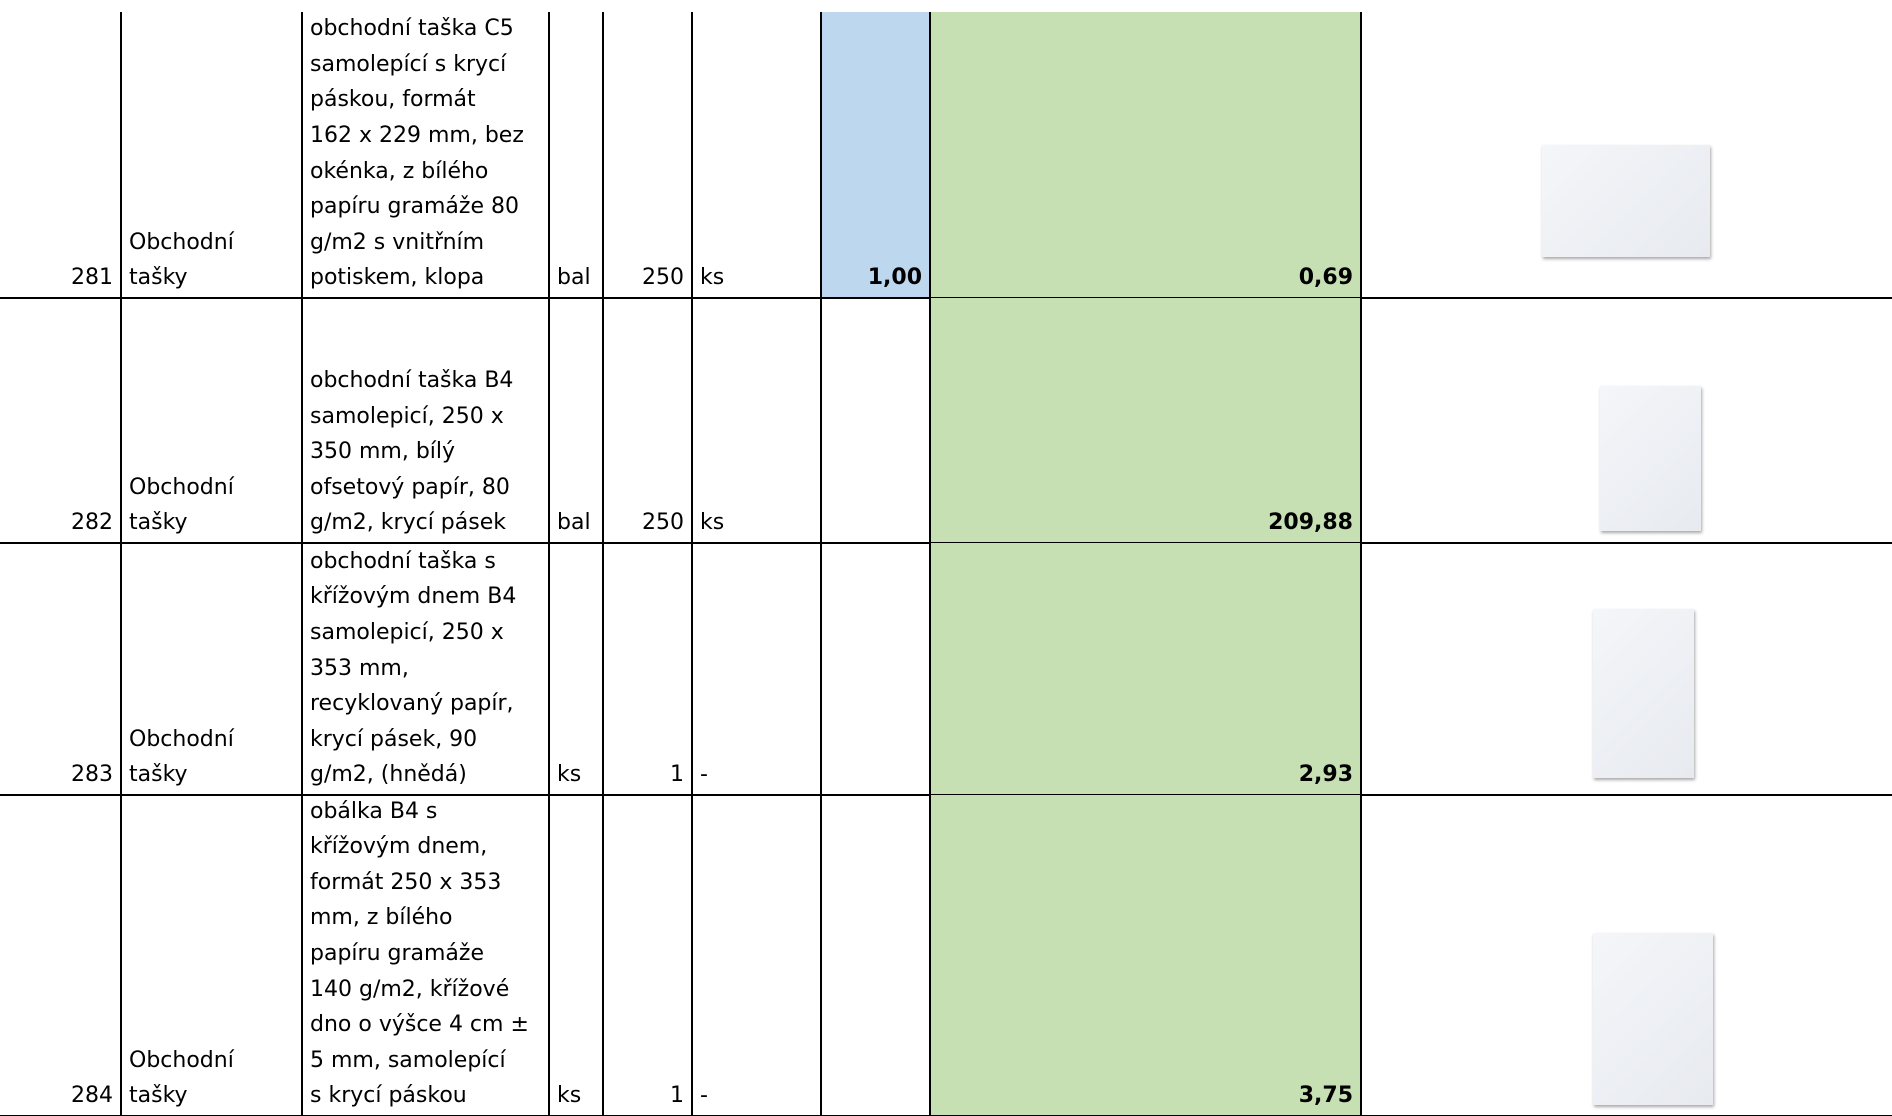  I want to click on quantity-line: 250, so click(663, 523).